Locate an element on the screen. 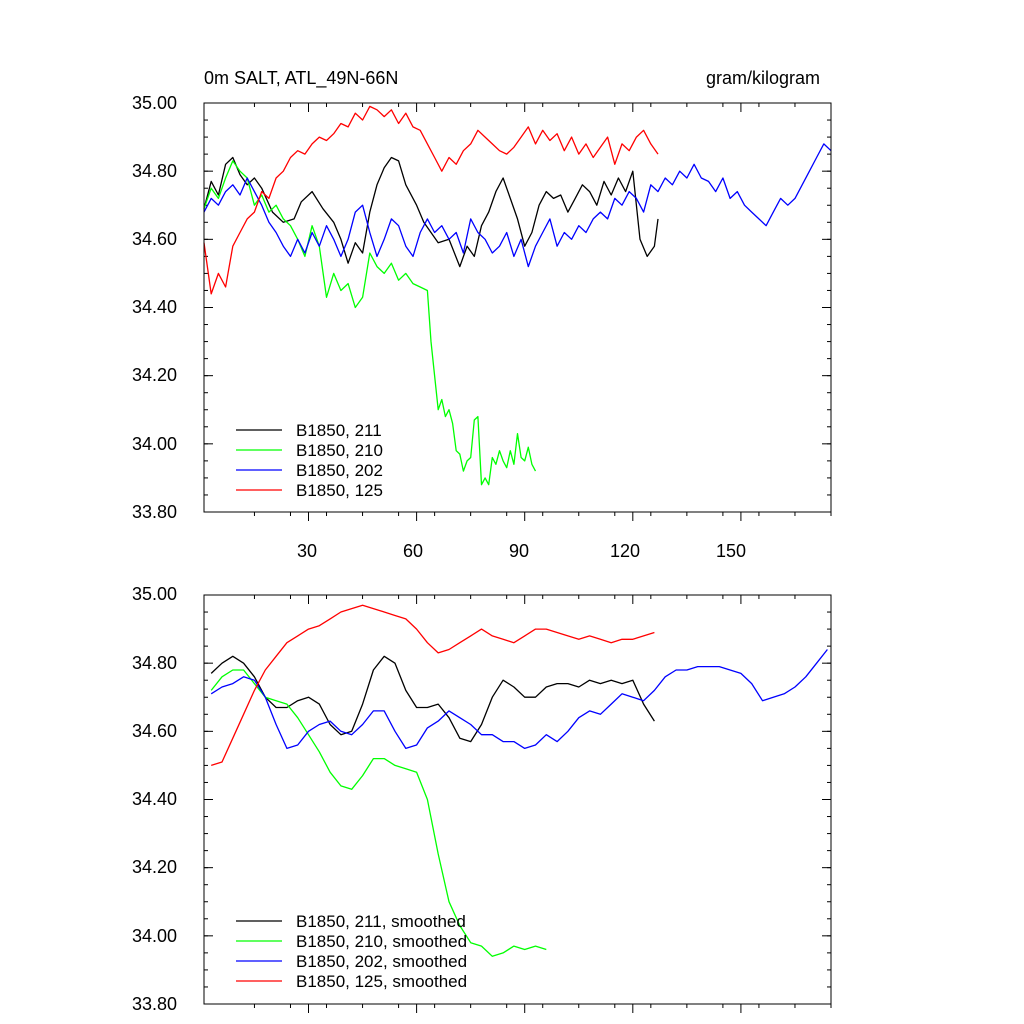  x-tick-label: 120 is located at coordinates (625, 551).